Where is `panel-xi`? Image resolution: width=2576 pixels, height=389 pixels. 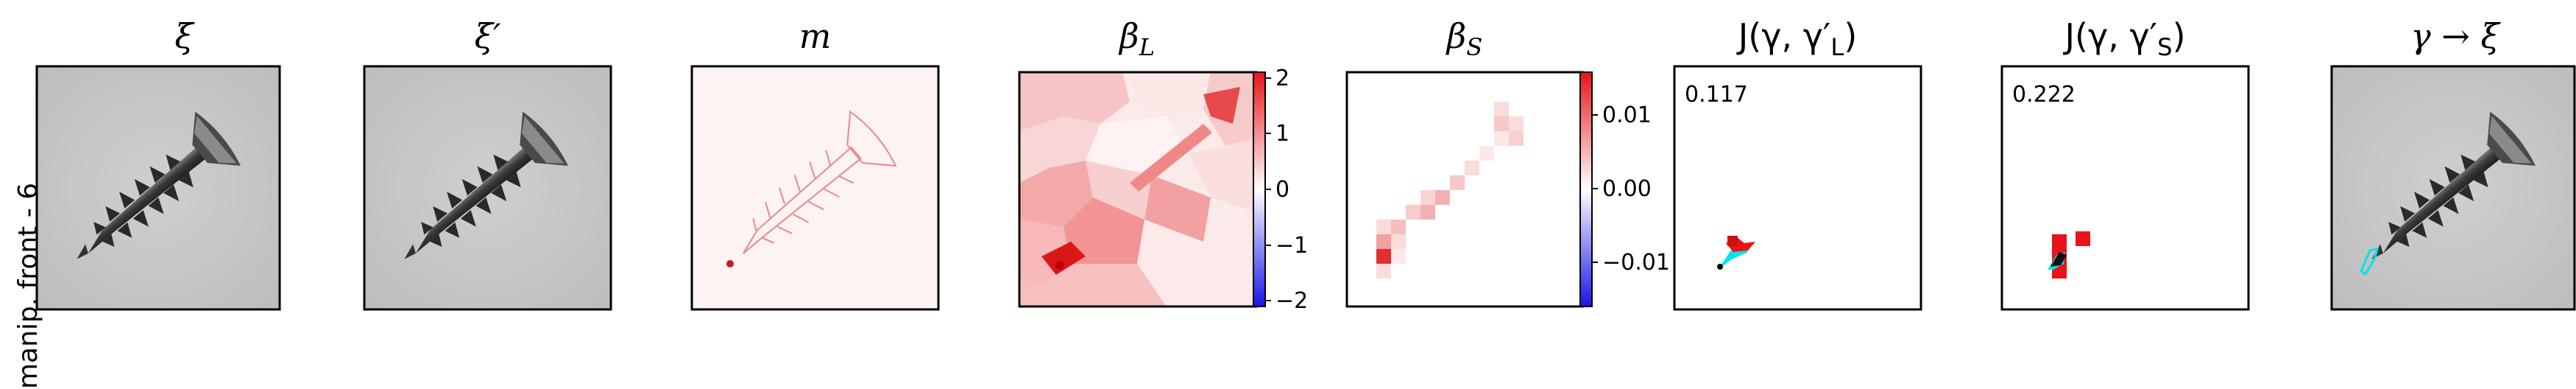
panel-xi is located at coordinates (158, 188).